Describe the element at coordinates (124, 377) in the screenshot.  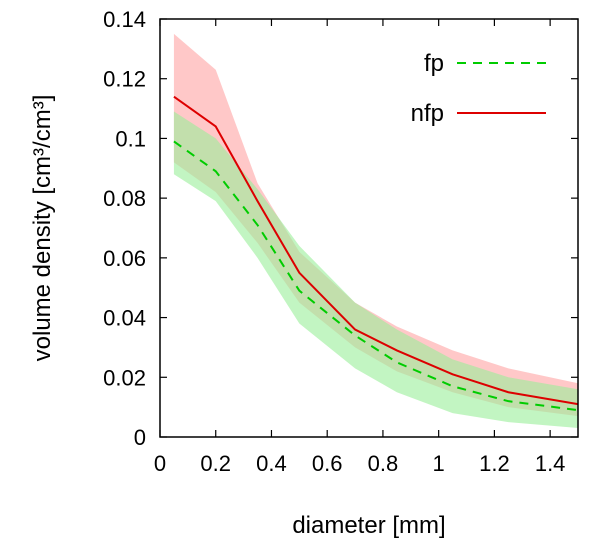
I see `y-tick-label: 0.02` at that location.